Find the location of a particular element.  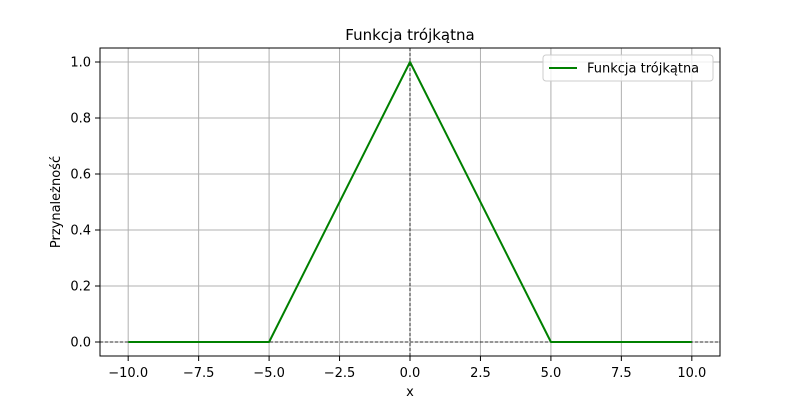

x-tick-label: 2.5 is located at coordinates (480, 373).